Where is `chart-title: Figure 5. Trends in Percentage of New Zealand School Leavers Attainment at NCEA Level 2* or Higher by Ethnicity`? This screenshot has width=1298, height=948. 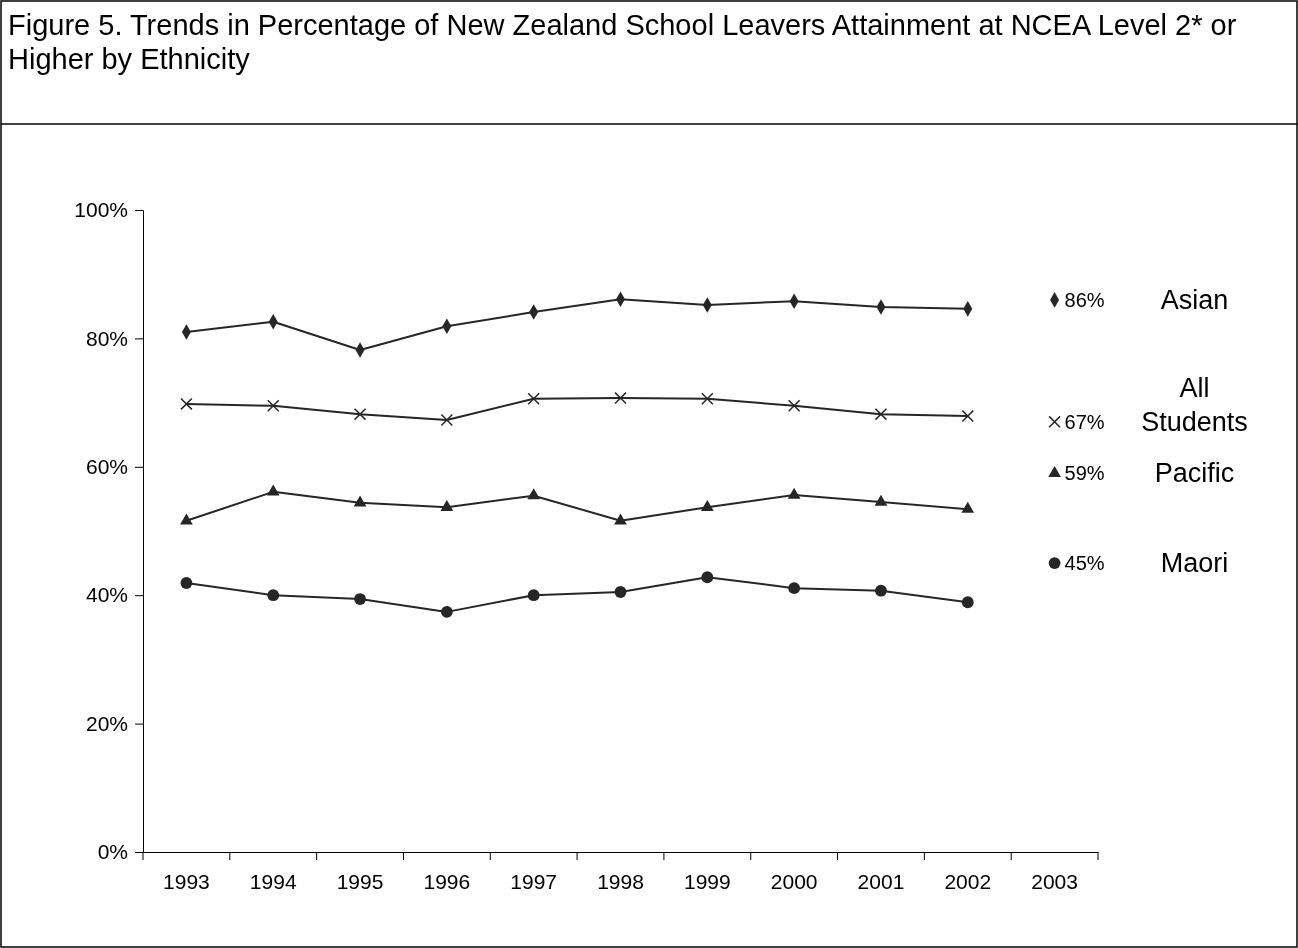
chart-title: Figure 5. Trends in Percentage of New Zealand School Leavers Attainment at NCEA Level 2* or Higher by Ethnicity is located at coordinates (623, 42).